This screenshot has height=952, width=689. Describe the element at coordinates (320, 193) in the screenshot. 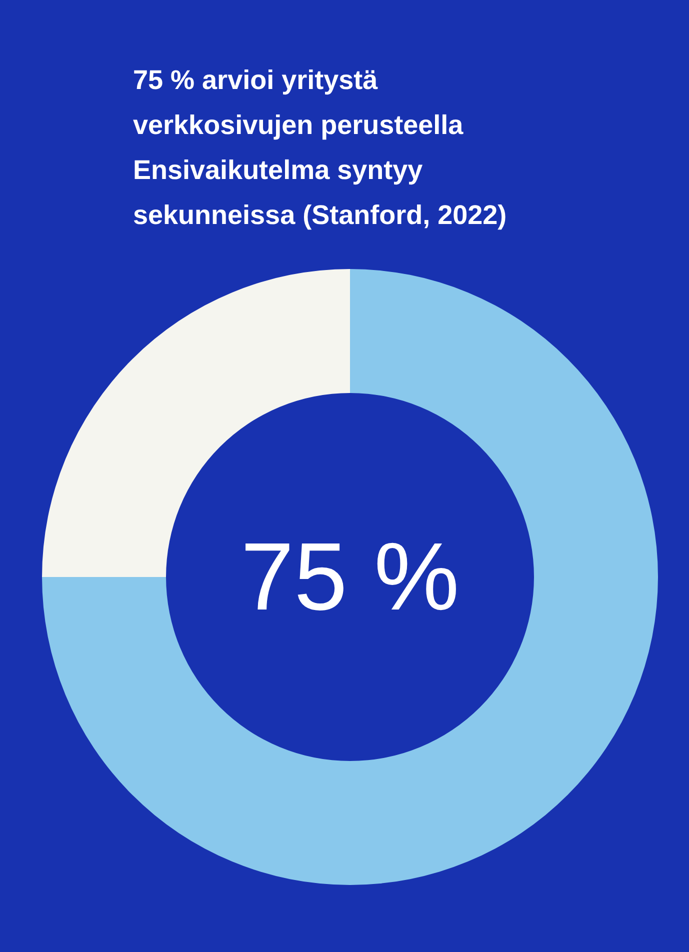

I see `chart-subtitle: Ensivaikutelma syntyy sekunneissa (Stanford, 2022)` at that location.